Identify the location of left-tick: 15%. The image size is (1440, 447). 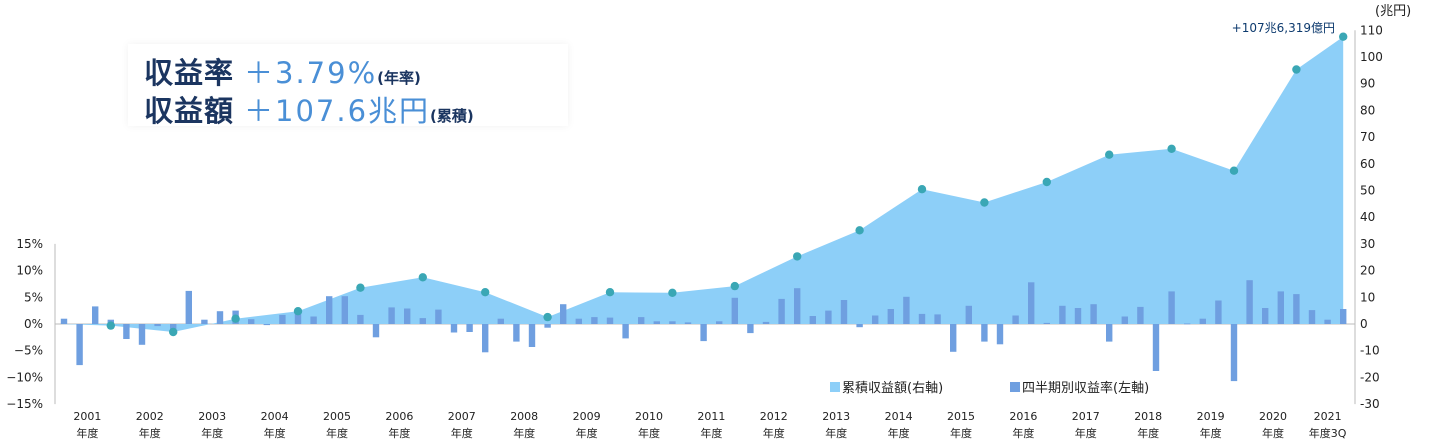
(29, 244).